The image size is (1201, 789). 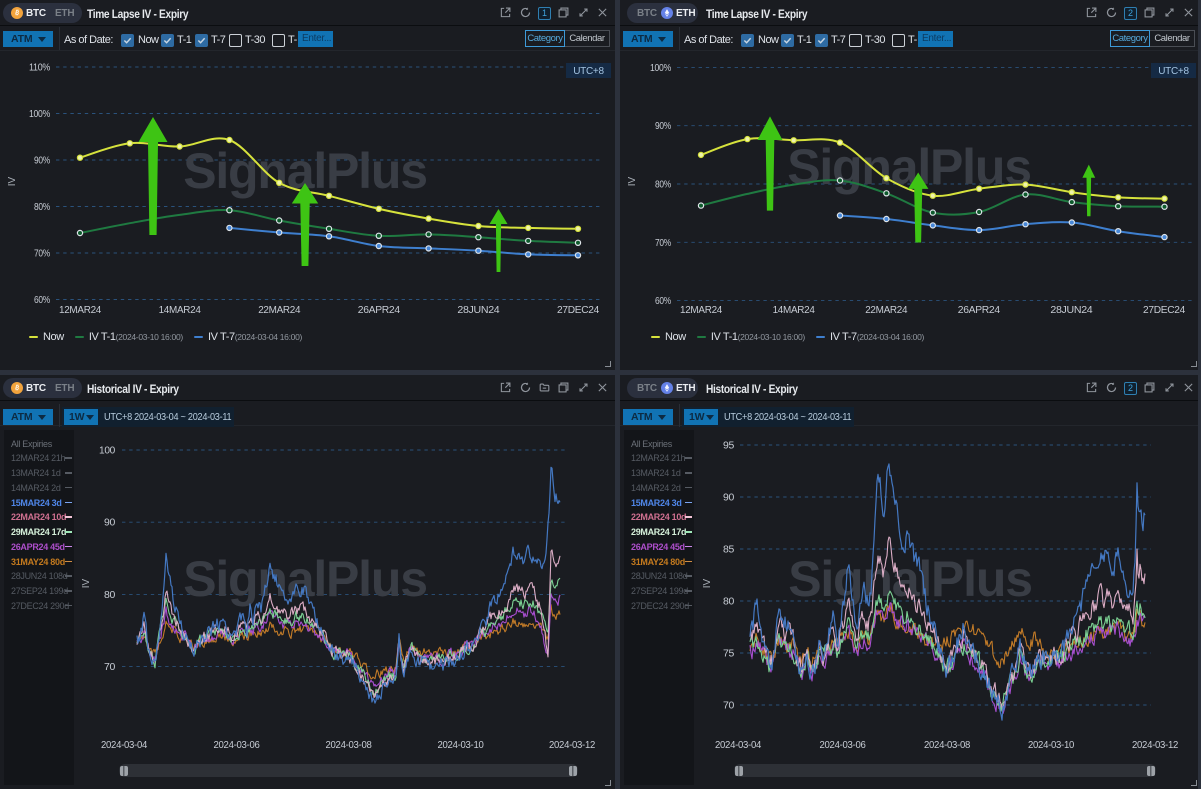 What do you see at coordinates (39, 68) in the screenshot?
I see `svg-text: 110%` at bounding box center [39, 68].